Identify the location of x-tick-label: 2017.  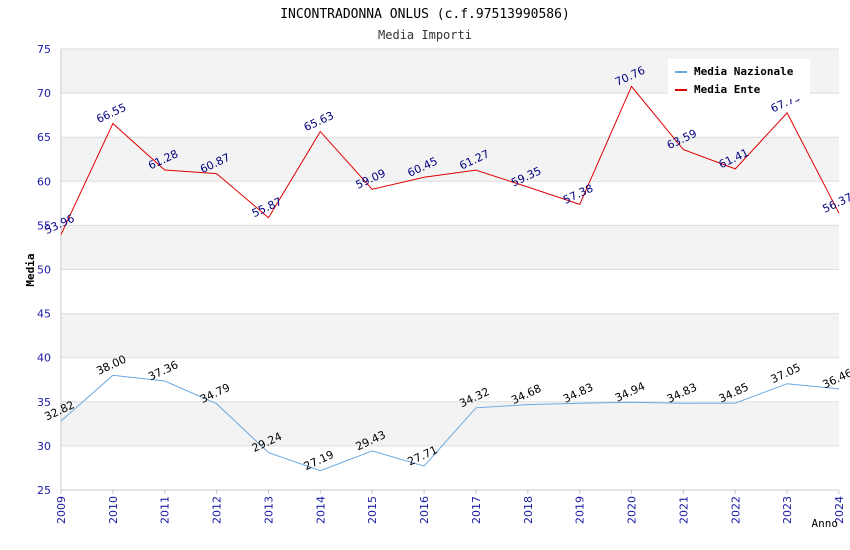
(476, 510).